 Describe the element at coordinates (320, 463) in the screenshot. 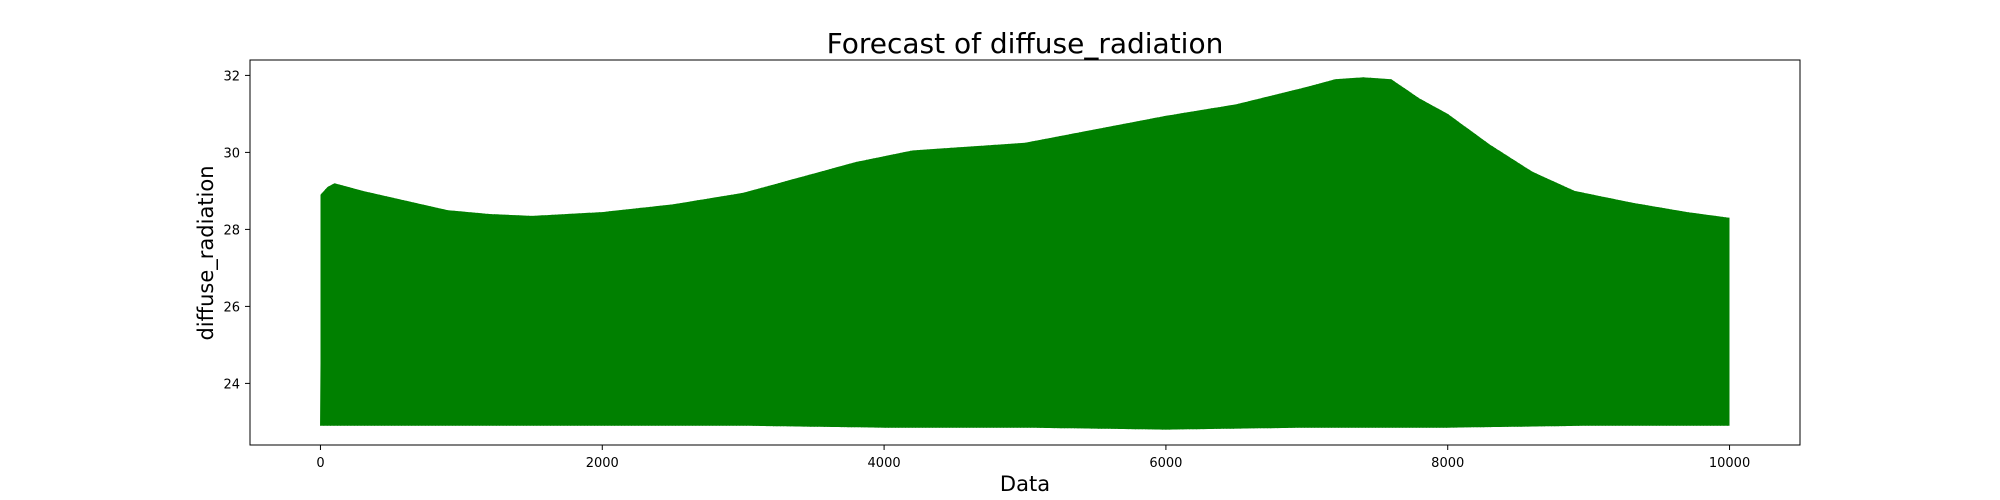

I see `x-tick-label: 0` at that location.